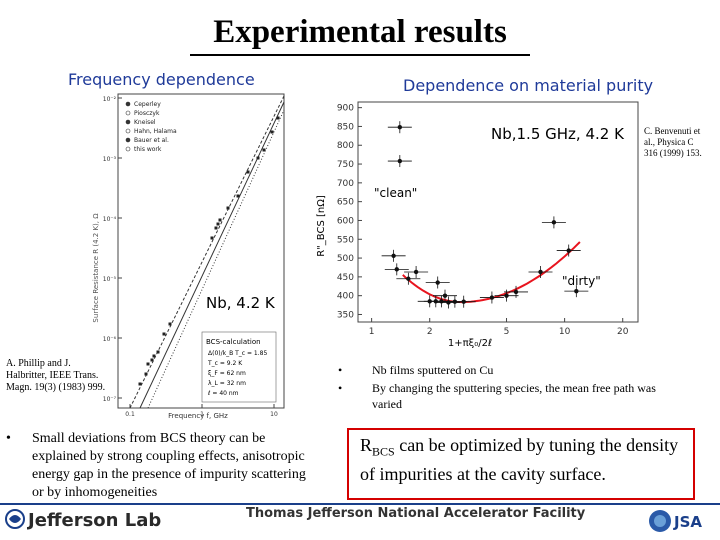  What do you see at coordinates (345, 146) in the screenshot?
I see `y-tick-label: 800` at bounding box center [345, 146].